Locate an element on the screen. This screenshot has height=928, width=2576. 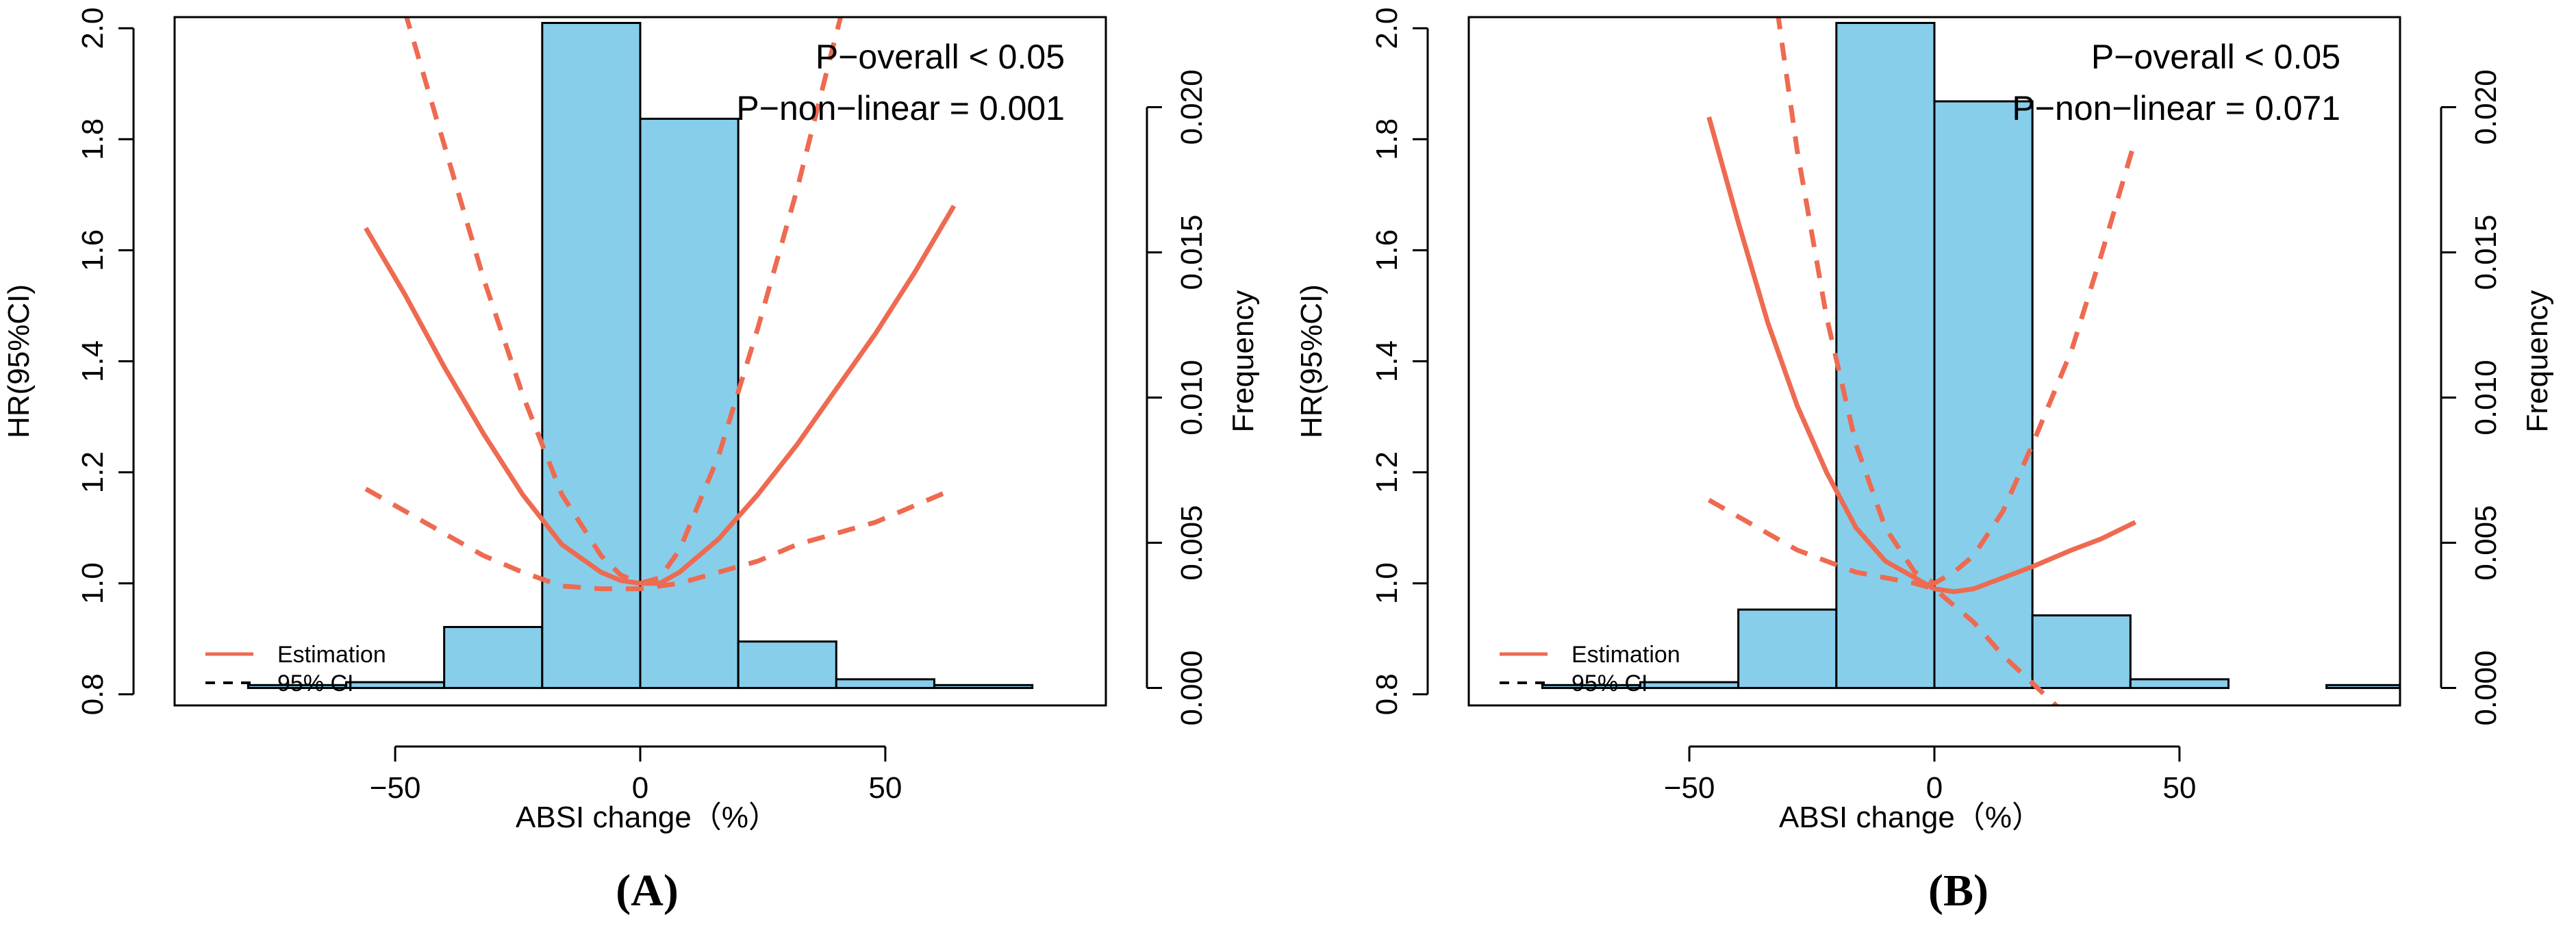
annotation-p-non-linear: P−non−linear = 0.071 is located at coordinates (2176, 108).